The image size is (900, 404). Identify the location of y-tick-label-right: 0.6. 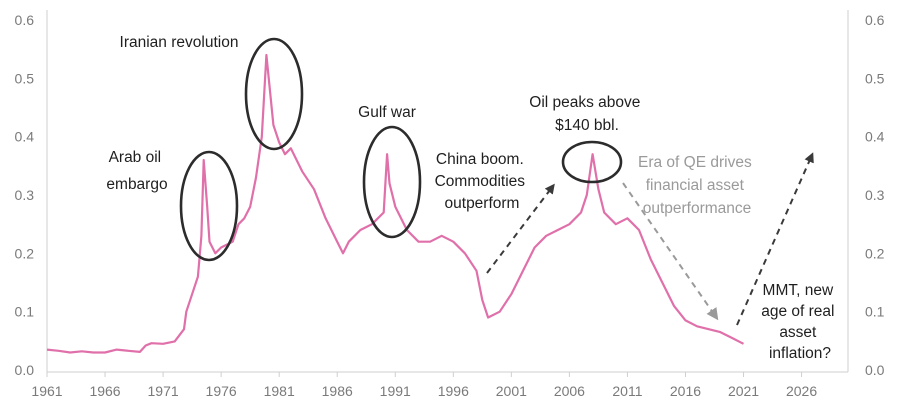
(875, 20).